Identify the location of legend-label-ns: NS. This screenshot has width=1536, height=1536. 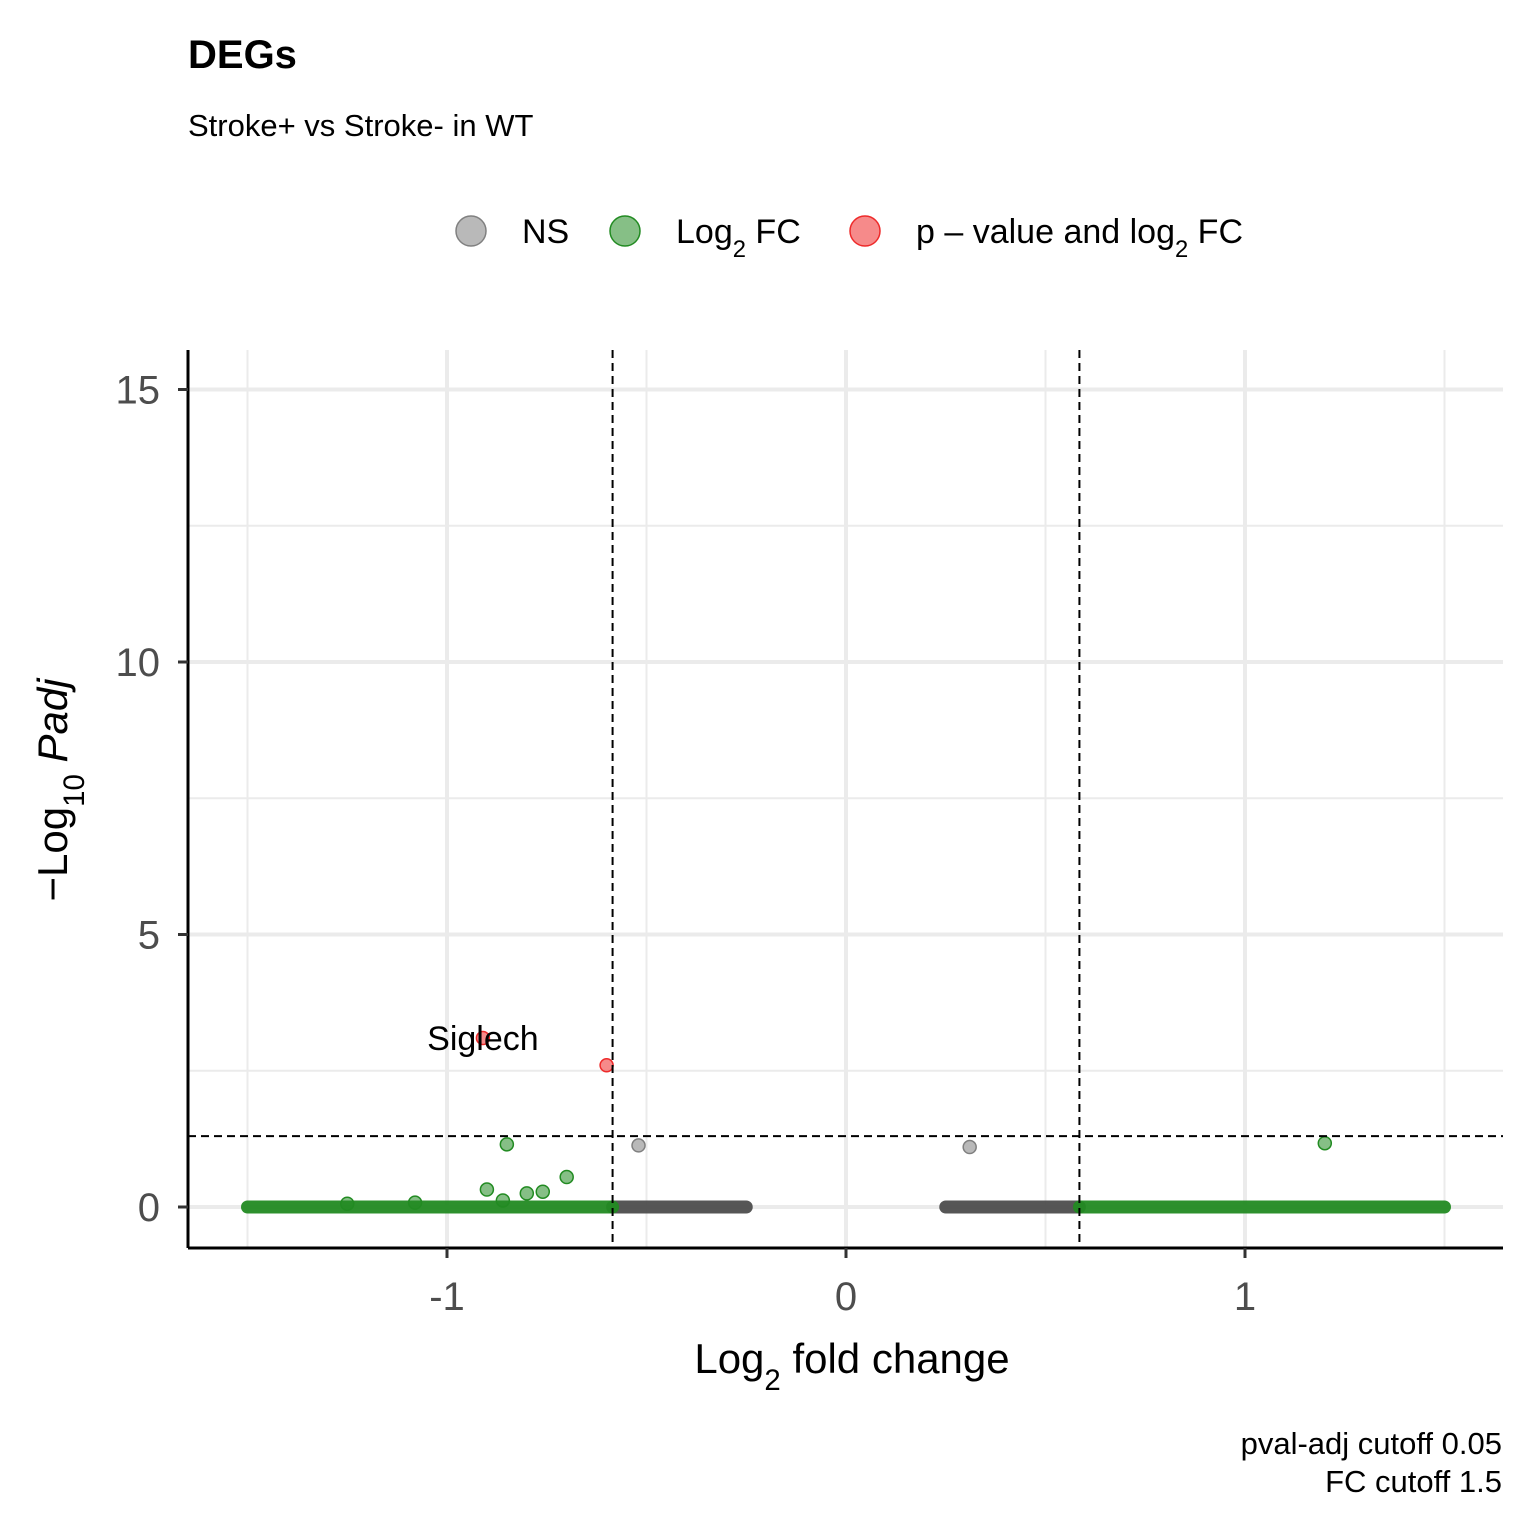
(545, 232).